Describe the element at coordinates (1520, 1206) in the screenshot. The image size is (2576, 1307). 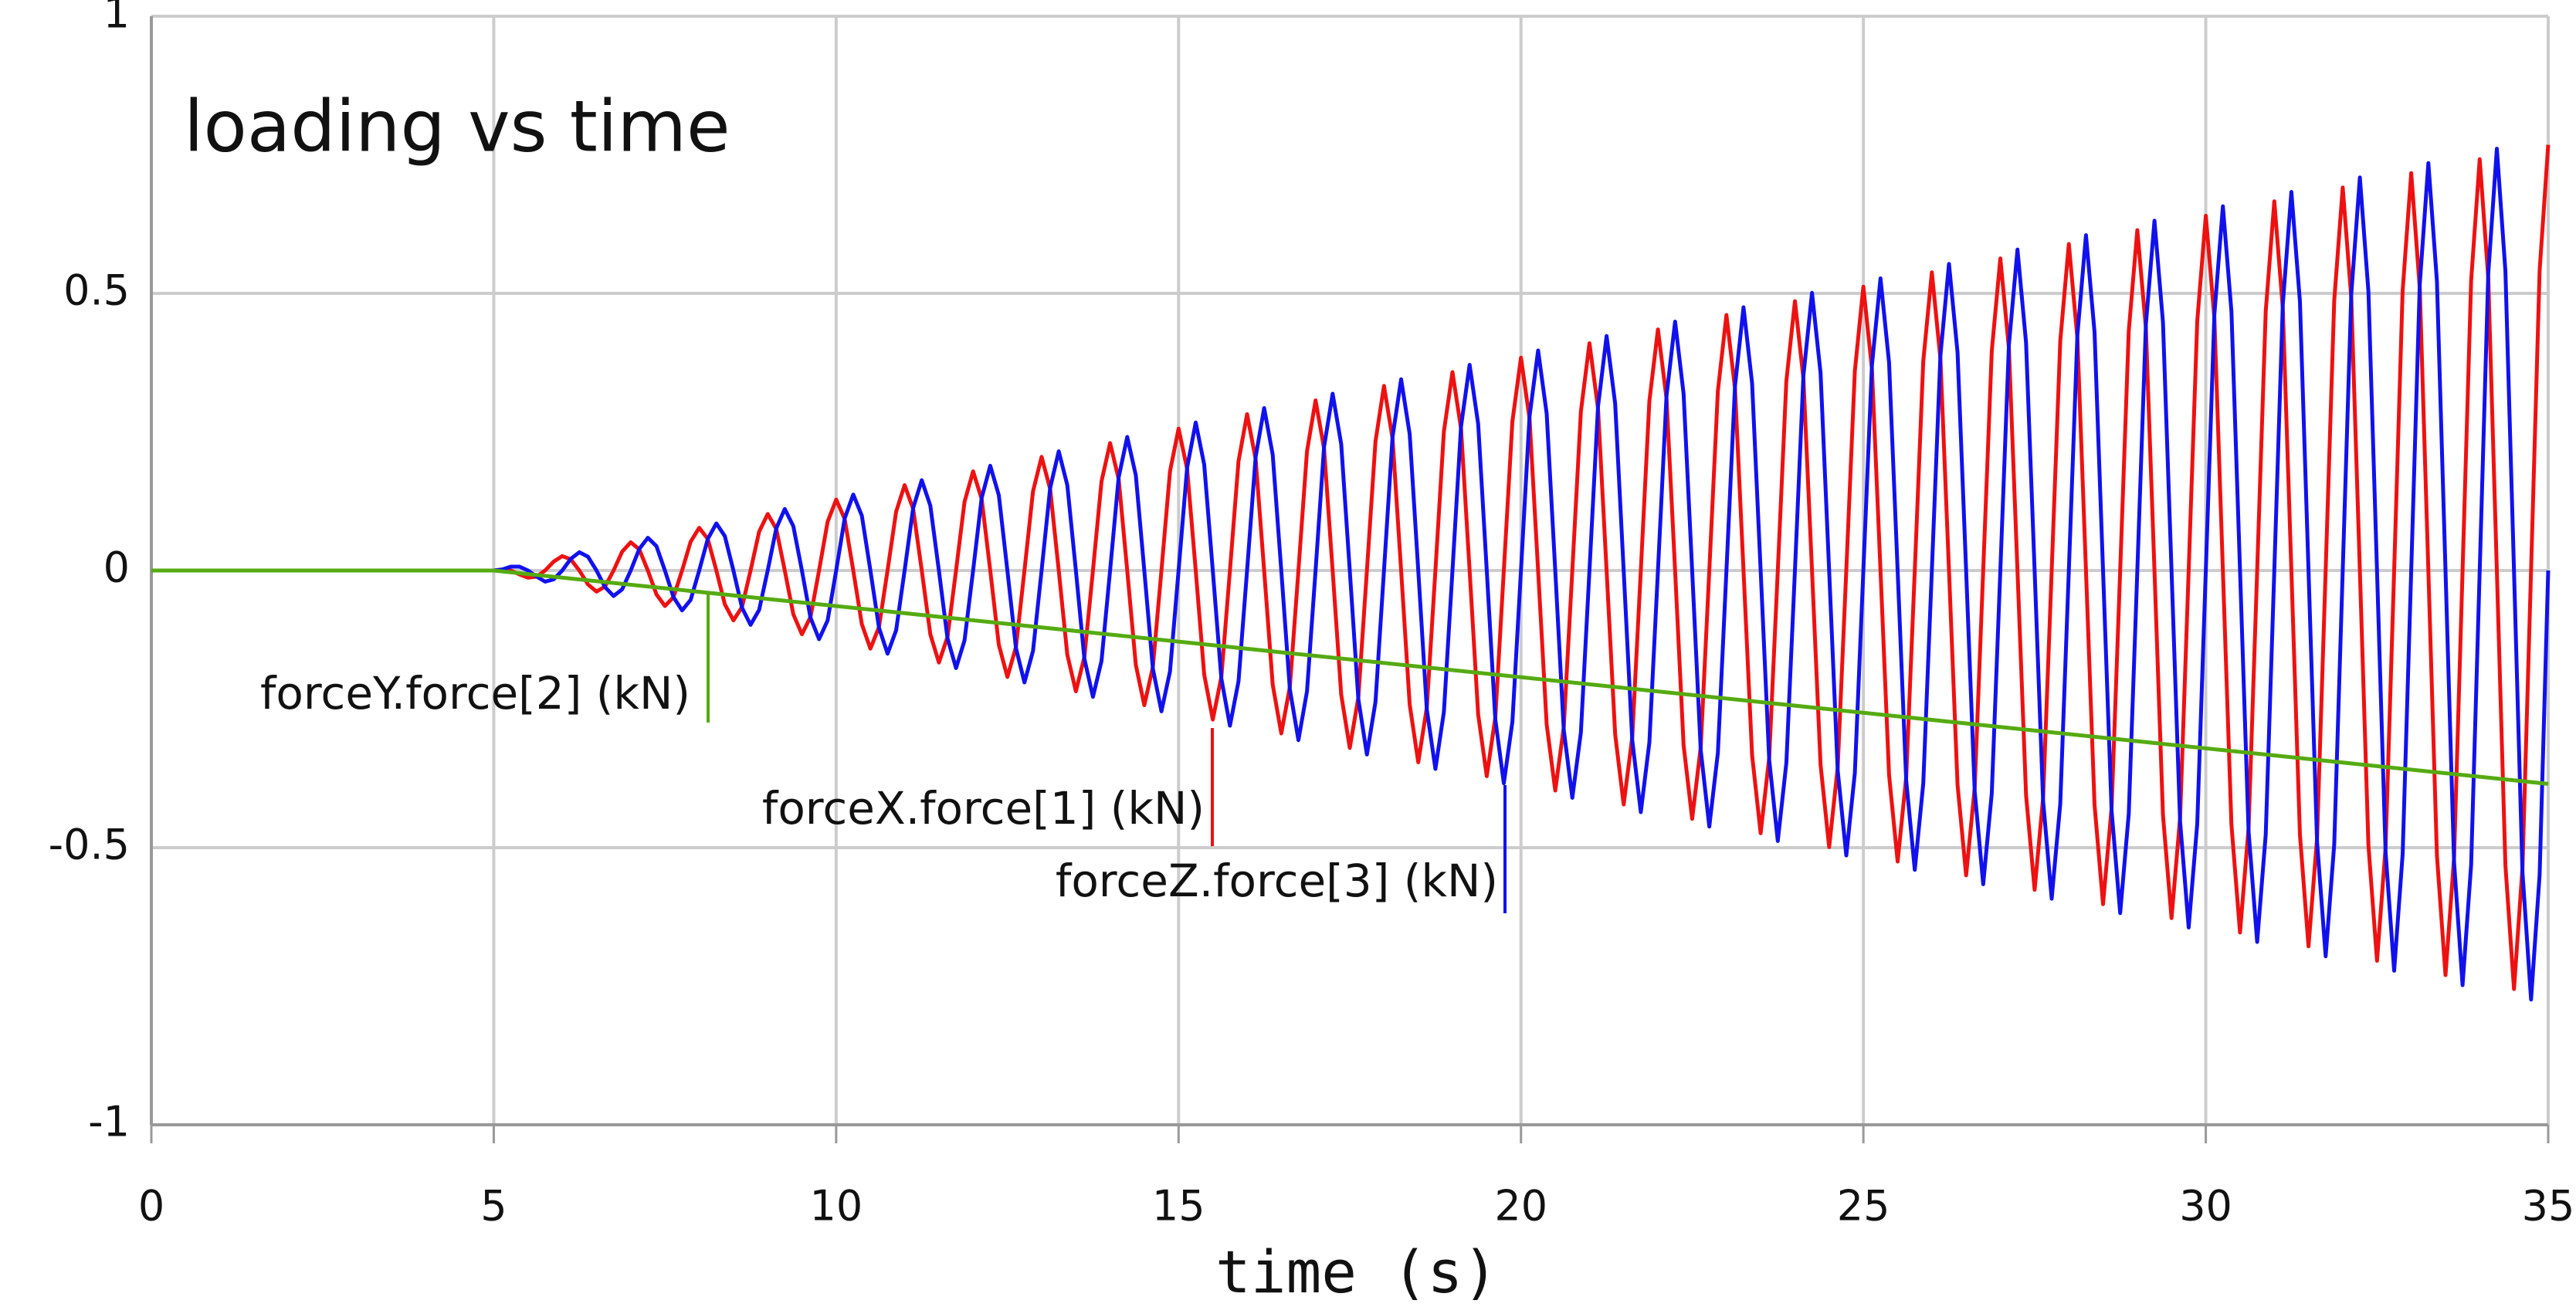
I see `x-tick-label: 20` at that location.